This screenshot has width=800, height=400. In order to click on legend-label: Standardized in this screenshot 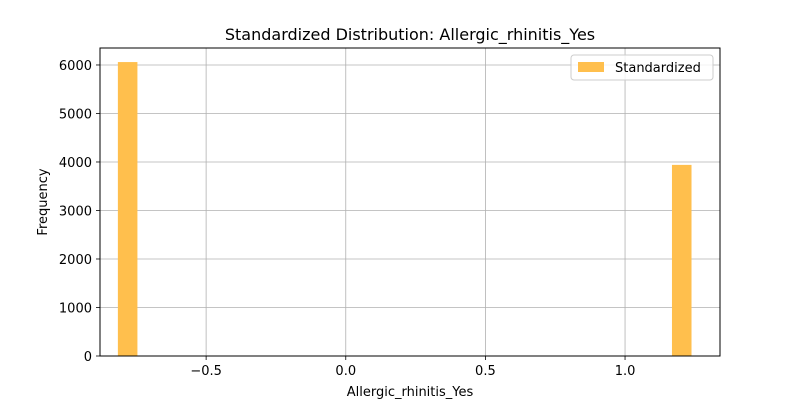, I will do `click(658, 68)`.